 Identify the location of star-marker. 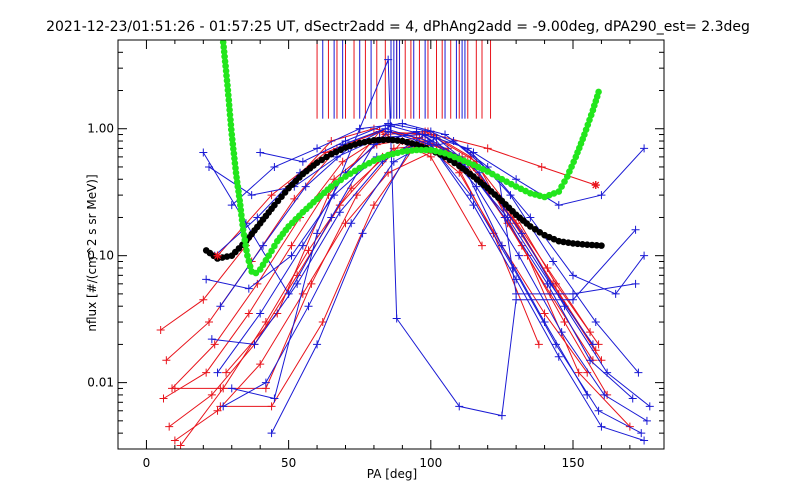
(217, 255).